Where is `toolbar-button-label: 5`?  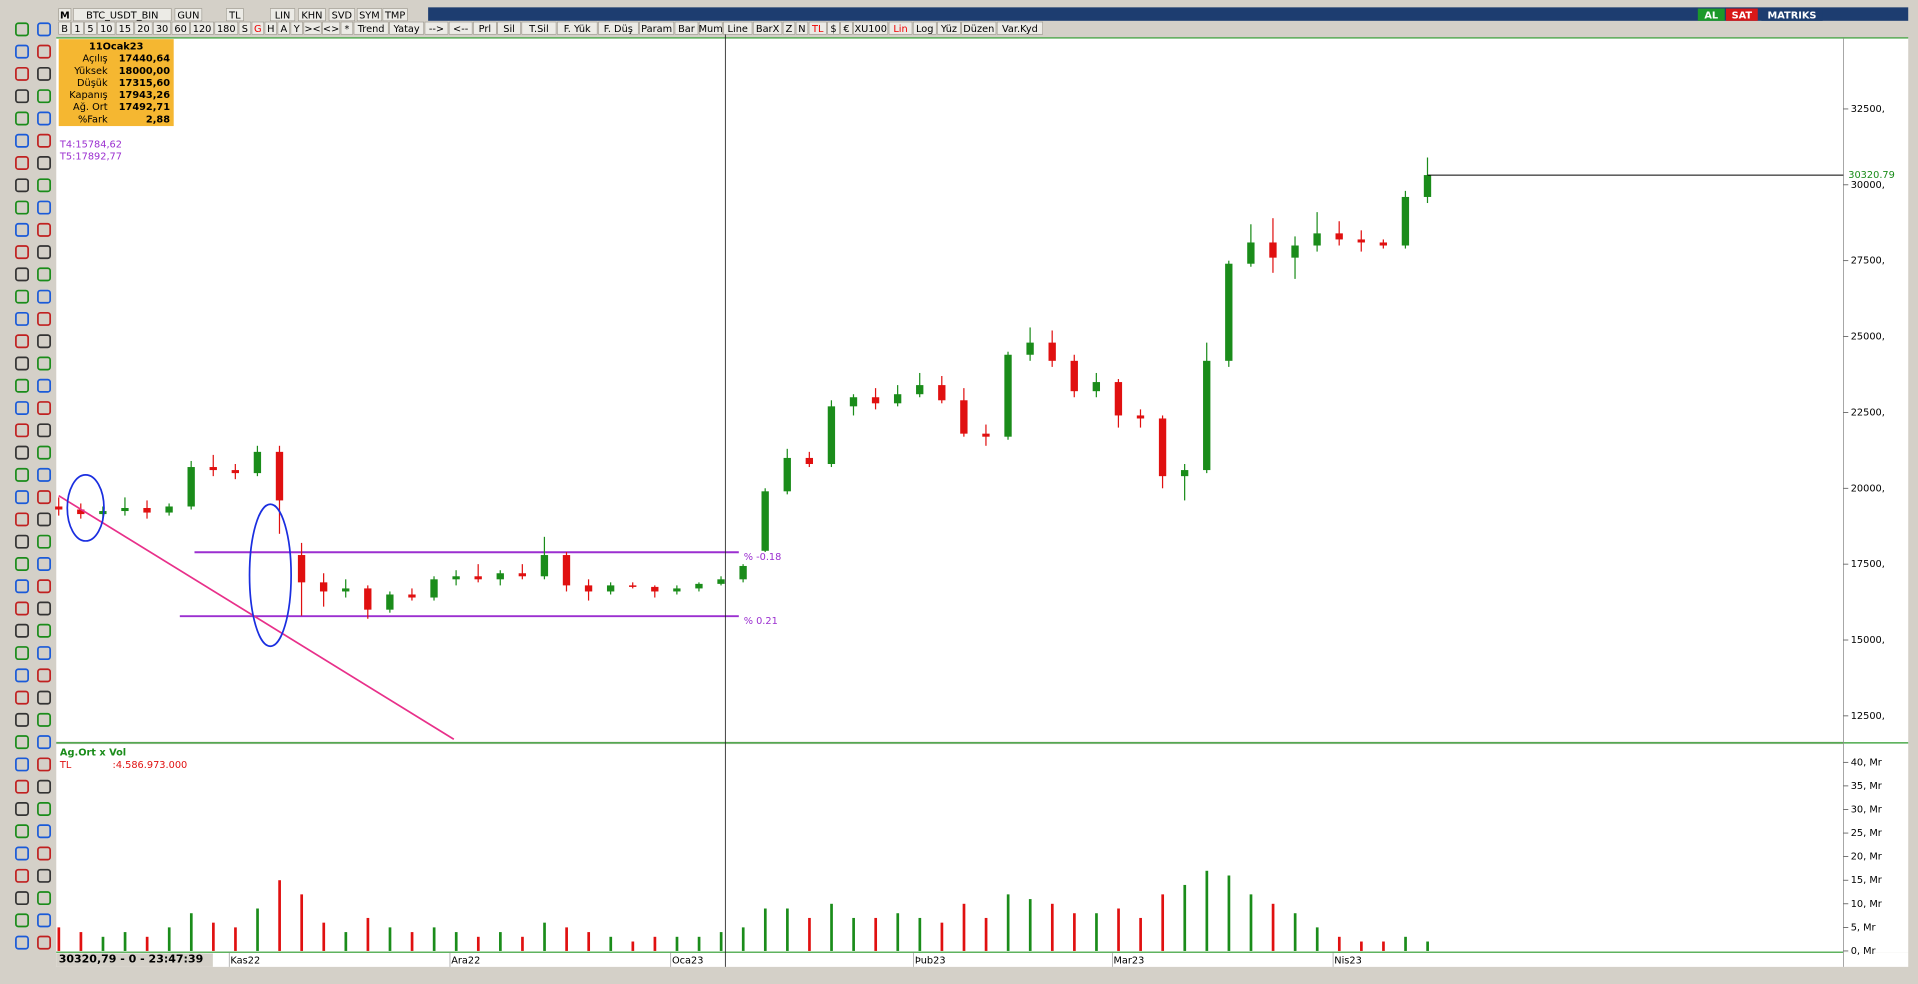
toolbar-button-label: 5 is located at coordinates (90, 29).